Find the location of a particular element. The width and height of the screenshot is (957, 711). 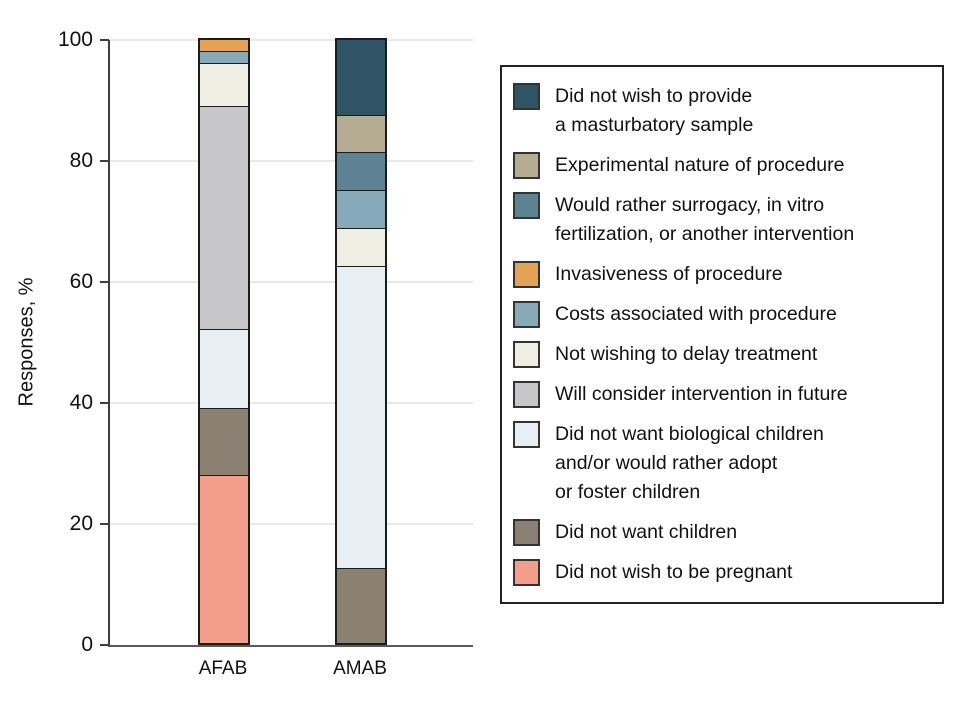

legend-label: Not wishing to delay treatment is located at coordinates (686, 354).